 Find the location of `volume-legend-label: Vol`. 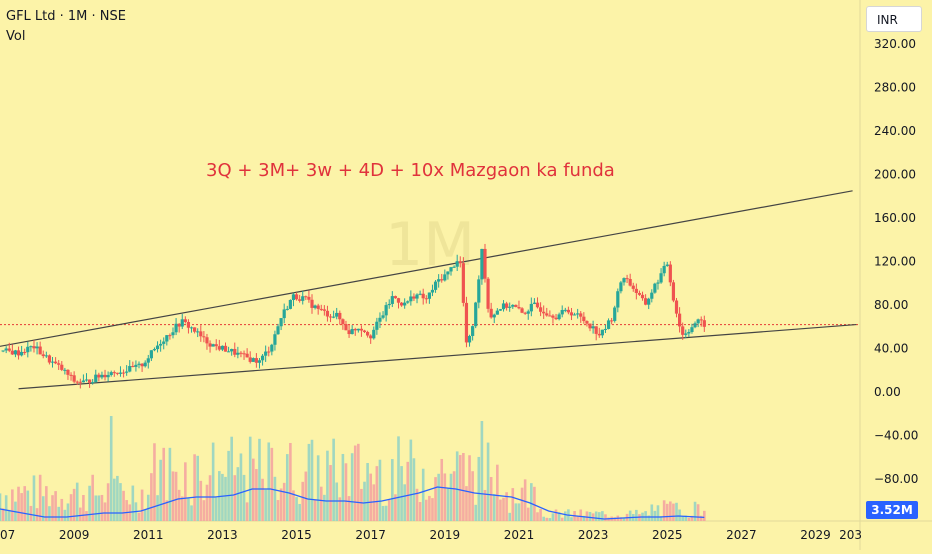

volume-legend-label: Vol is located at coordinates (16, 36).